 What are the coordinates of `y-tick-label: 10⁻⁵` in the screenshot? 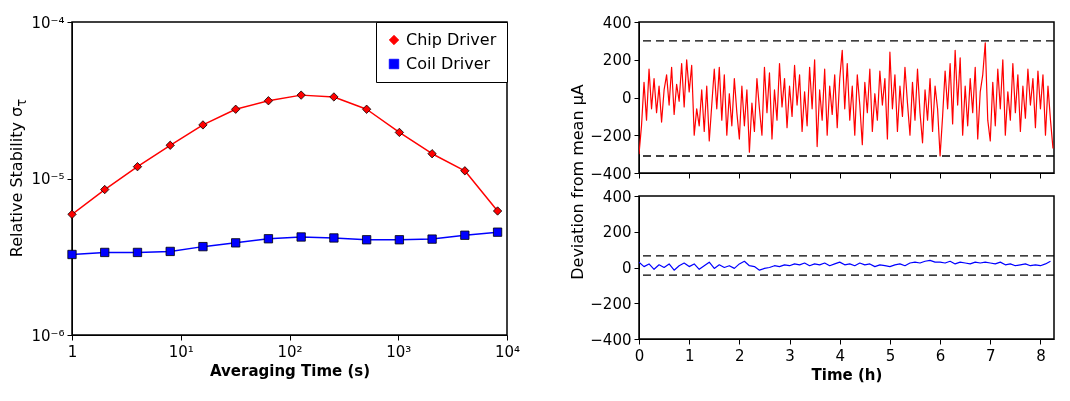 It's located at (48, 179).